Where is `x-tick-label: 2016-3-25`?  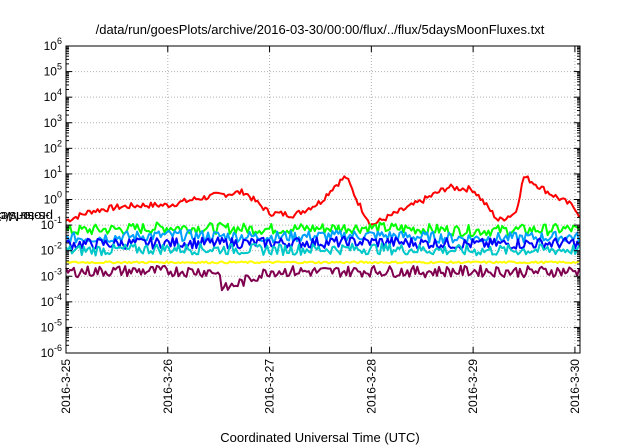 x-tick-label: 2016-3-25 is located at coordinates (66, 386).